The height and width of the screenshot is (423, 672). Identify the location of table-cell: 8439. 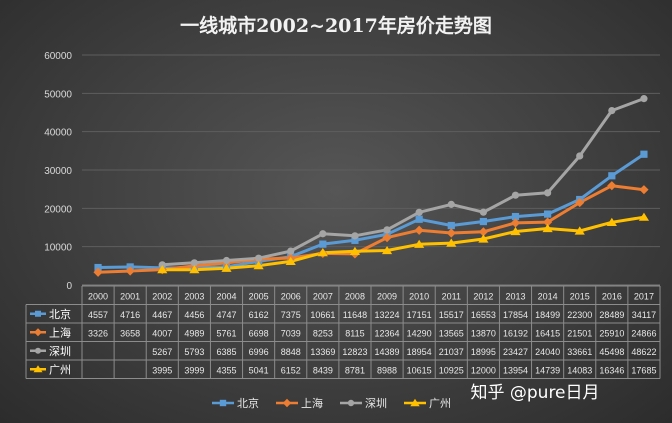
(323, 371).